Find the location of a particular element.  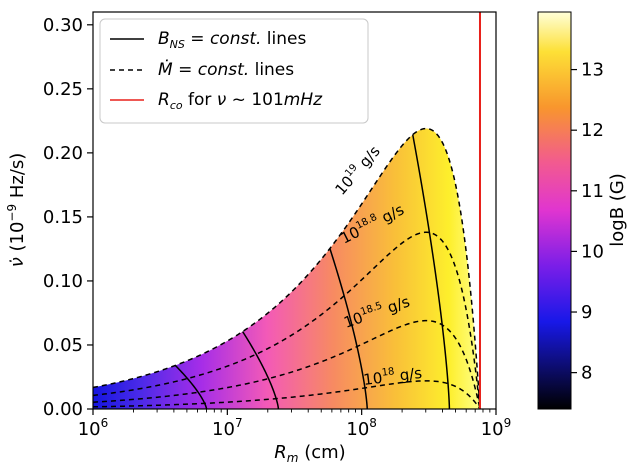

colorbar-tick-label-4: 12 is located at coordinates (592, 130).